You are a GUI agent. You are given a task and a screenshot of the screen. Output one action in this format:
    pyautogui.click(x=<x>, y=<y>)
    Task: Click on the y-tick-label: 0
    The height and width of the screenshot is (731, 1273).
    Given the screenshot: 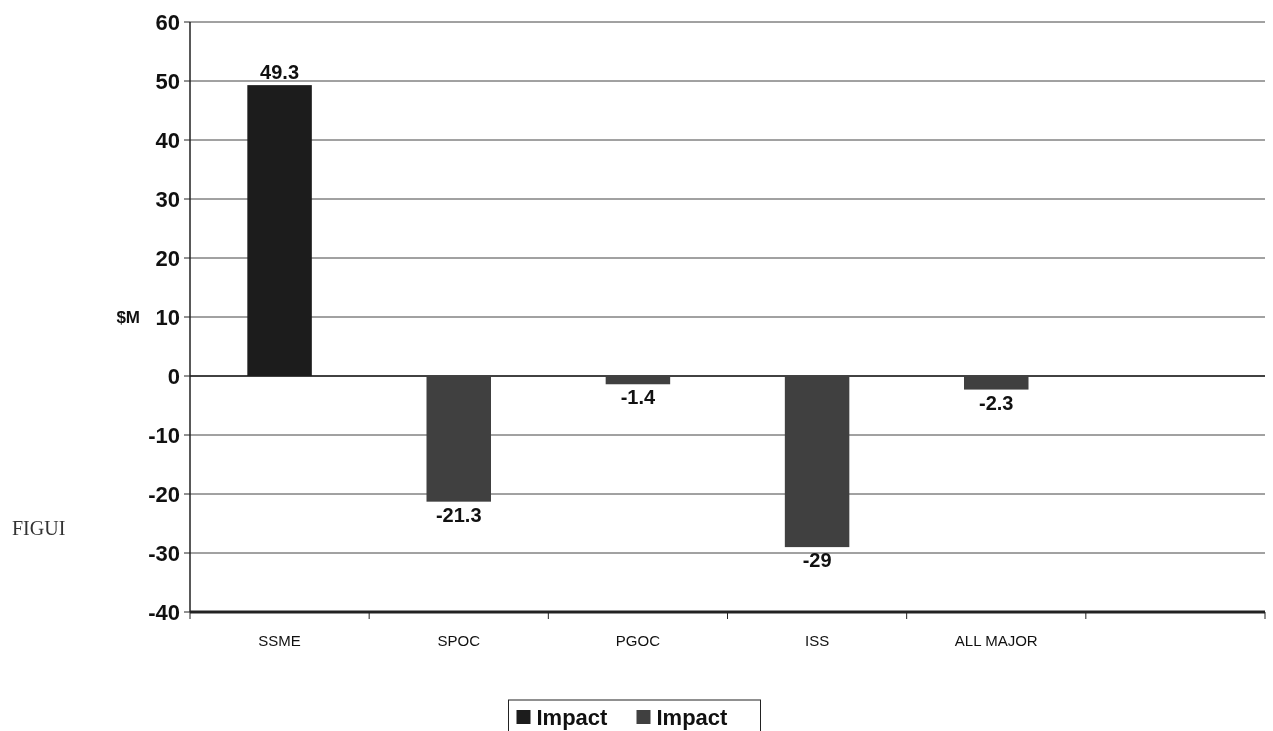 What is the action you would take?
    pyautogui.click(x=173, y=376)
    